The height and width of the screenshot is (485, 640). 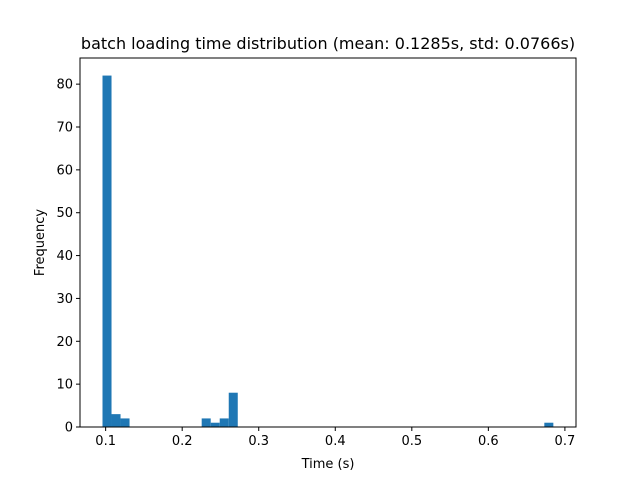 What do you see at coordinates (488, 441) in the screenshot?
I see `x-tick-label: 0.6` at bounding box center [488, 441].